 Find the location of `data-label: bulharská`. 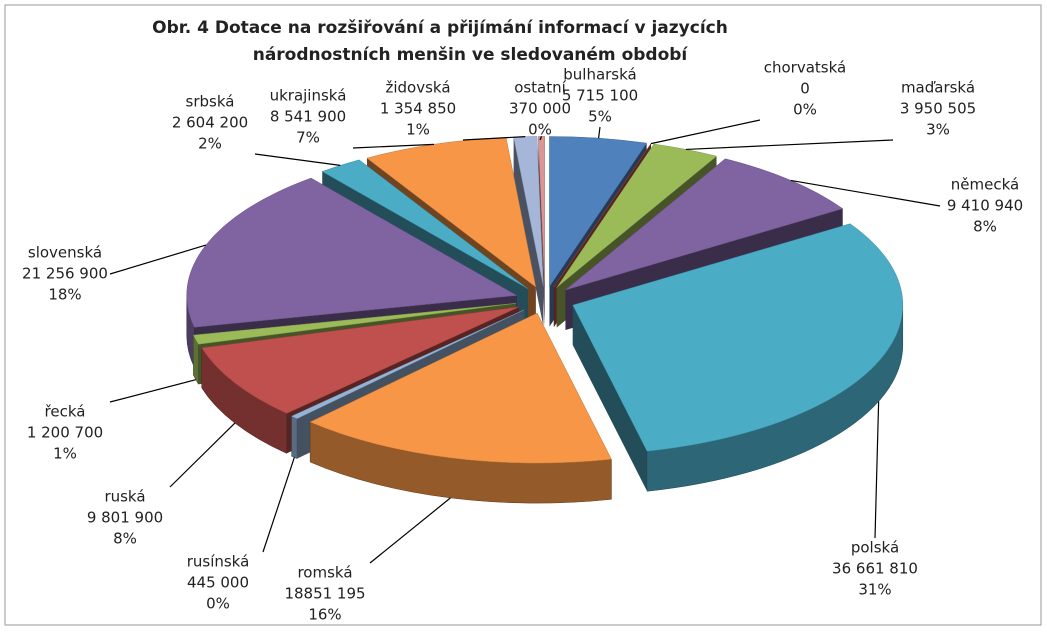

data-label: bulharská is located at coordinates (600, 75).